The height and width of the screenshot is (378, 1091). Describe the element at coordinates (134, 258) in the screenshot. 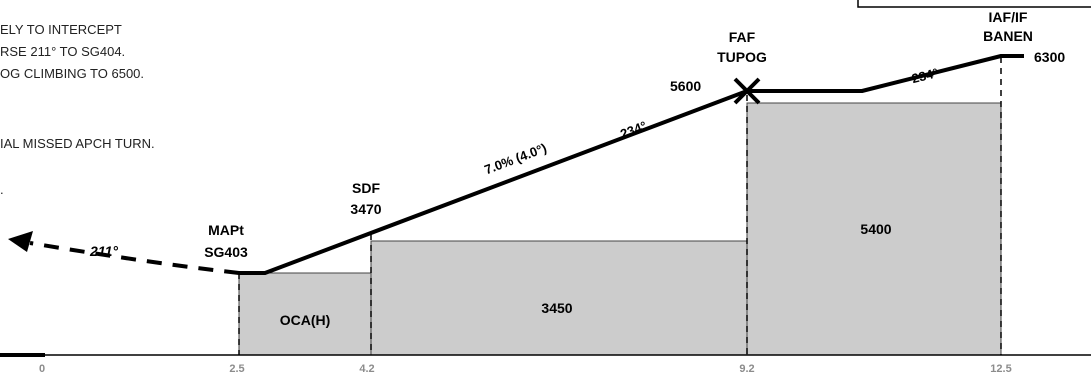

I see `missed-approach-path` at that location.